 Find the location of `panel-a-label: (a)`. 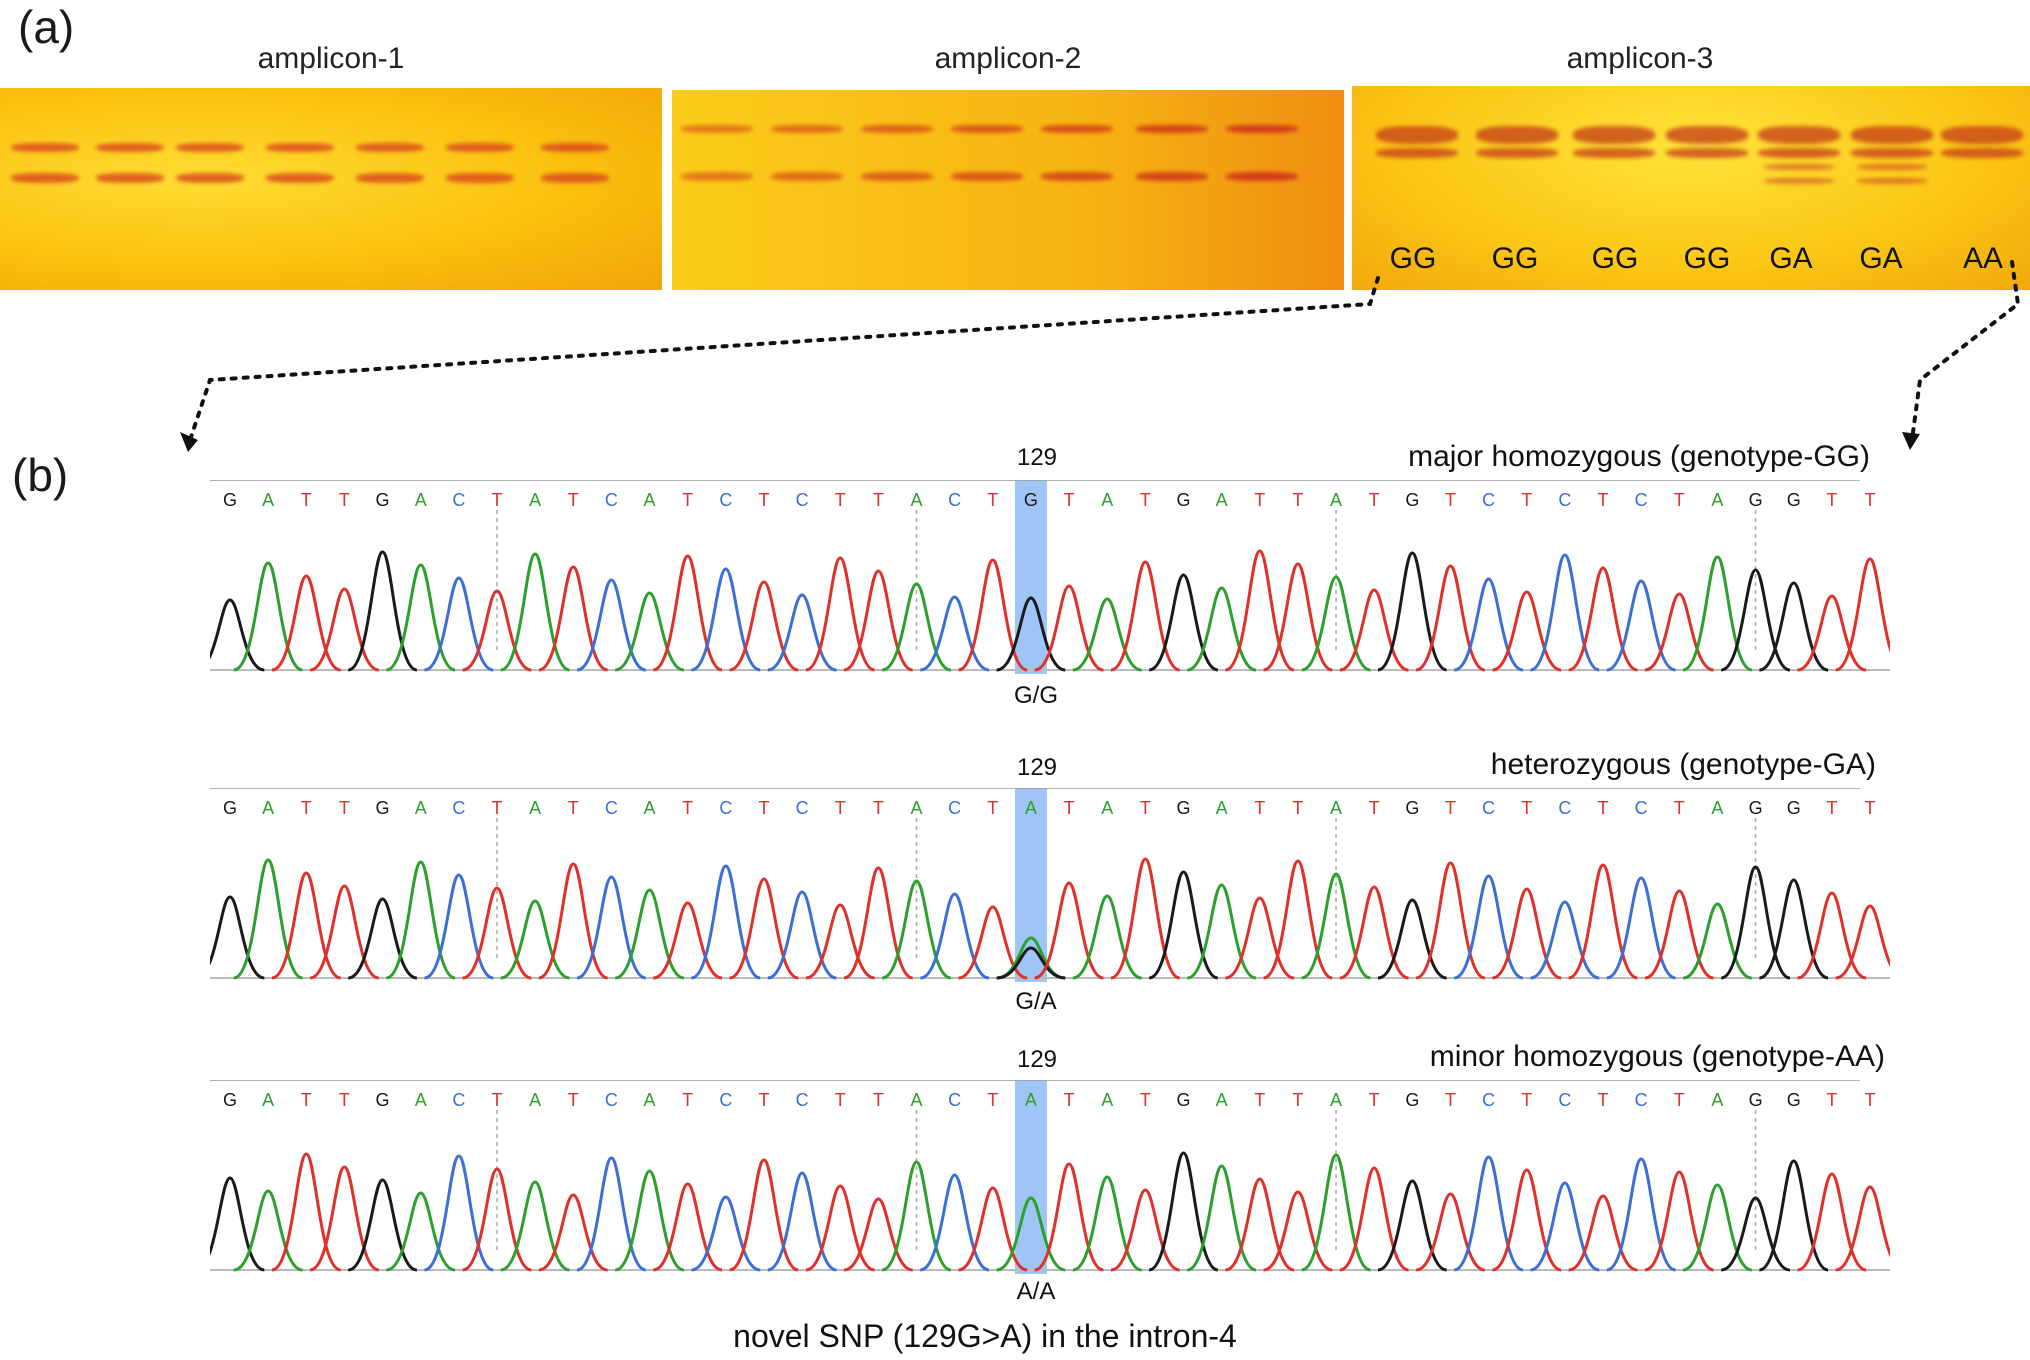

panel-a-label: (a) is located at coordinates (46, 27).